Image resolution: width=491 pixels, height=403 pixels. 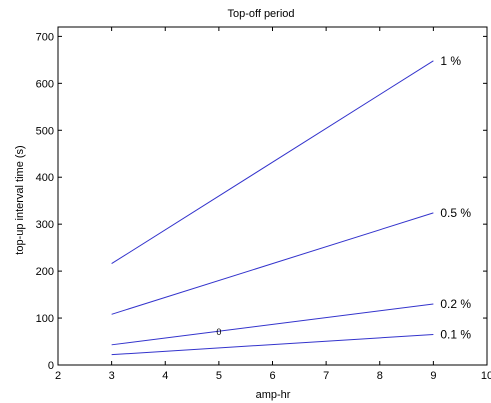 I want to click on x-tick-label: 5, so click(x=219, y=376).